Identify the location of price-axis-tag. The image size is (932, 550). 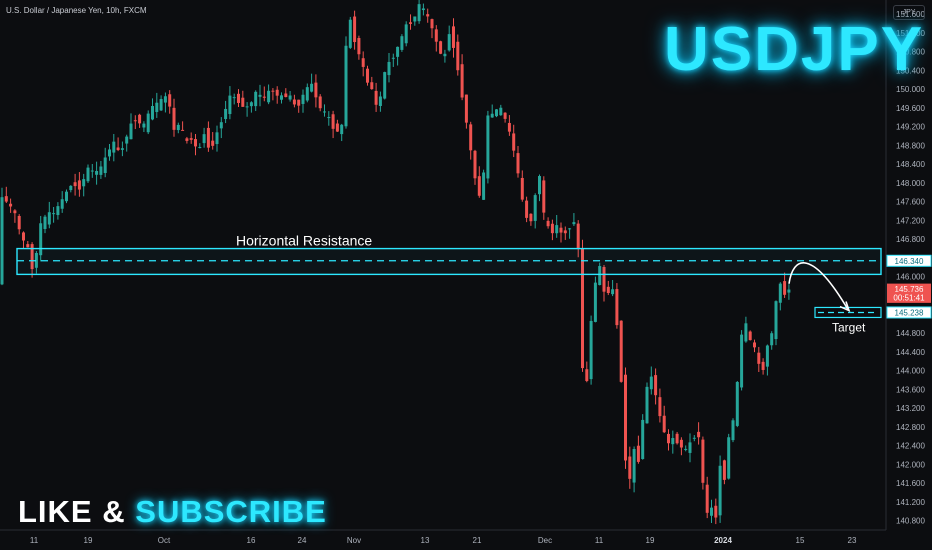
(909, 289).